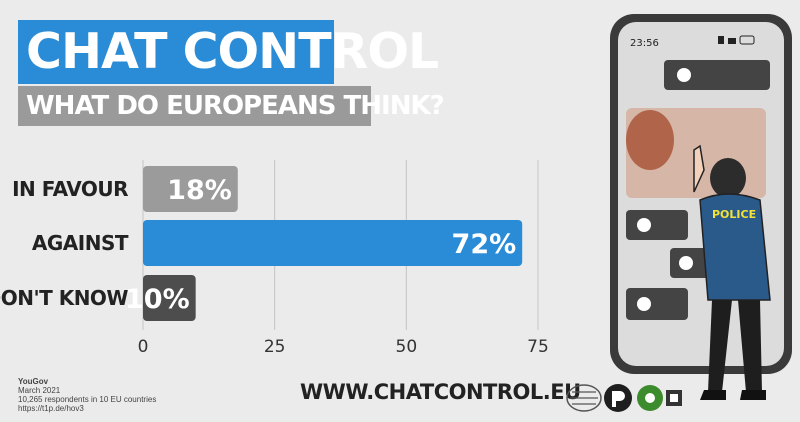  Describe the element at coordinates (51, 408) in the screenshot. I see `source-link: https://t1p.de/hov3` at that location.